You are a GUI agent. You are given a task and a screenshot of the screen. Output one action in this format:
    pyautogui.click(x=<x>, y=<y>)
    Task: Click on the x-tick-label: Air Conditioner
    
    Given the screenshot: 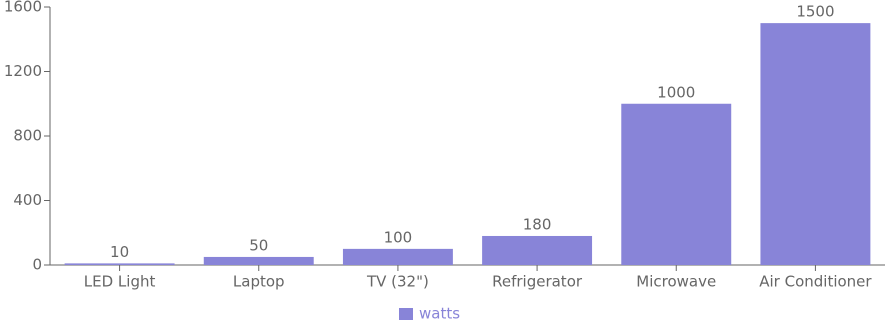 What is the action you would take?
    pyautogui.click(x=815, y=282)
    